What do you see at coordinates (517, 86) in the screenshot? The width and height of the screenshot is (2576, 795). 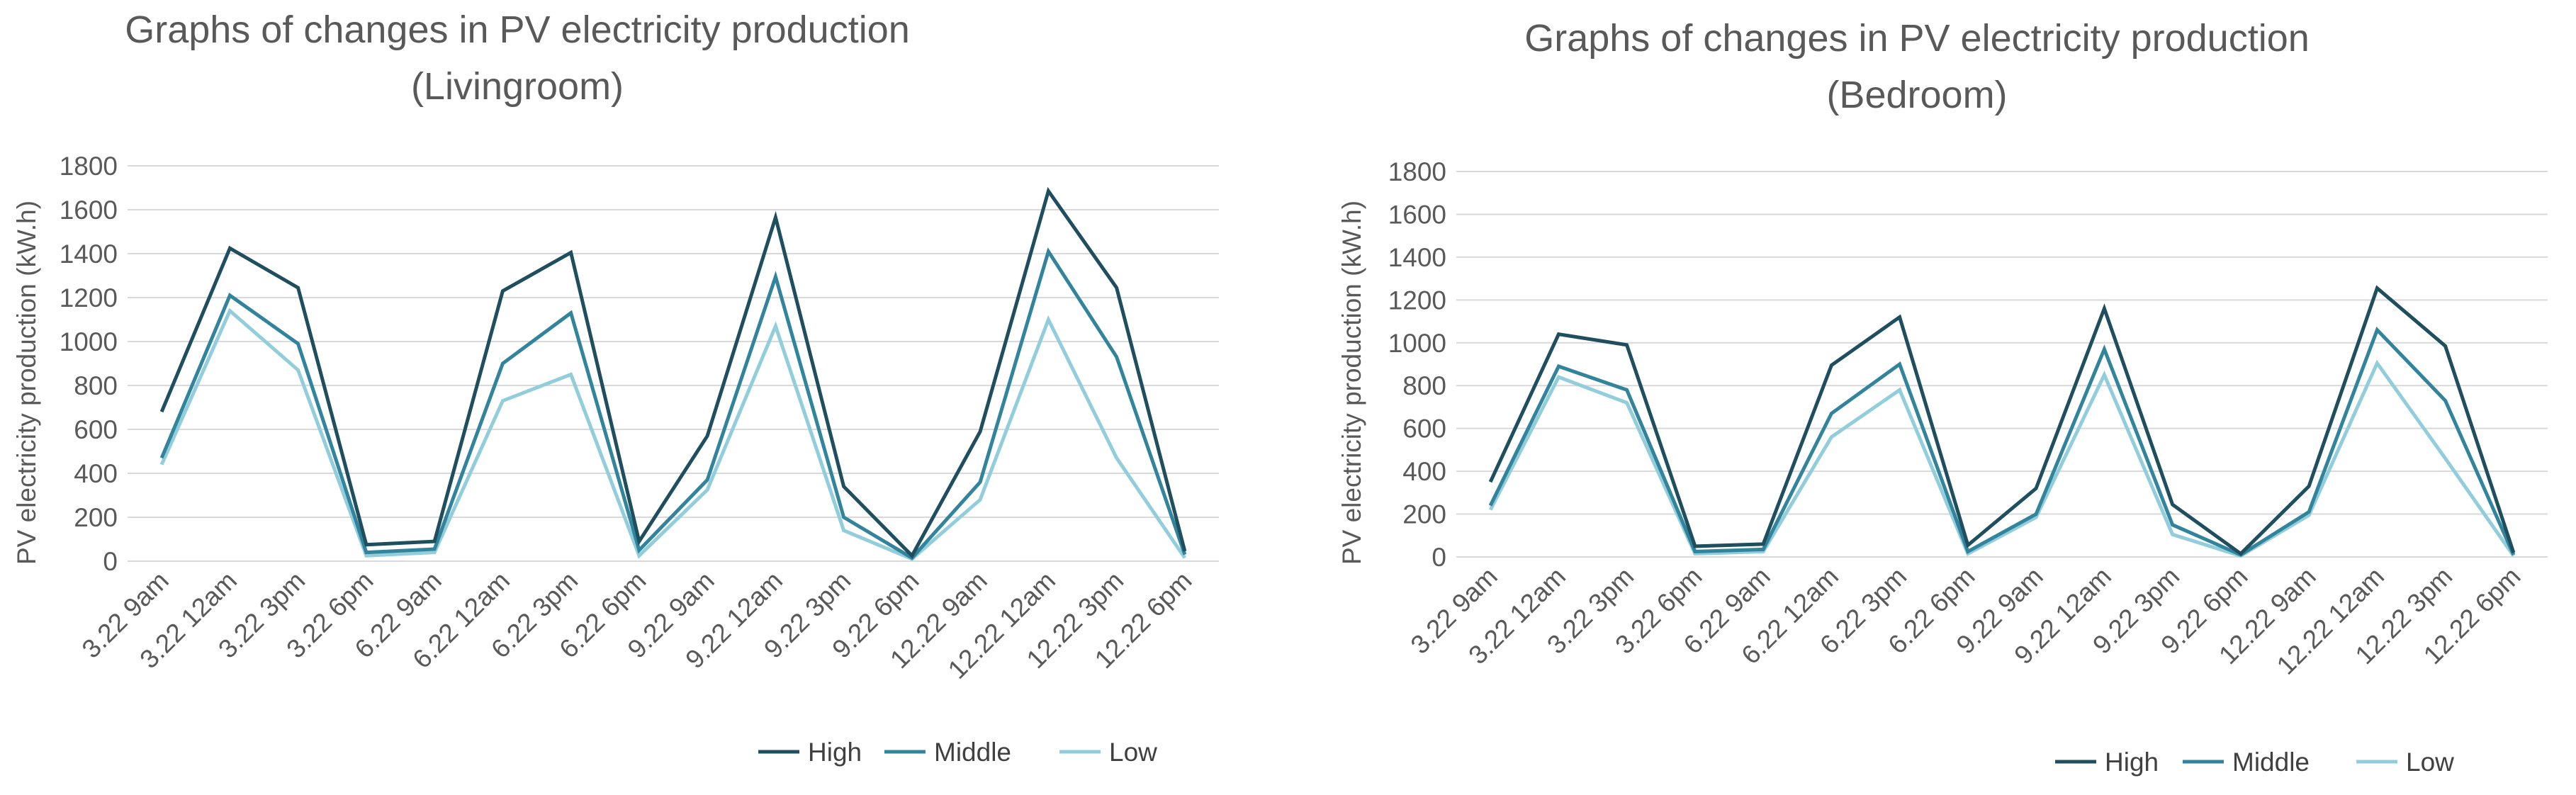 I see `chart-subtitle: (Livingroom)` at bounding box center [517, 86].